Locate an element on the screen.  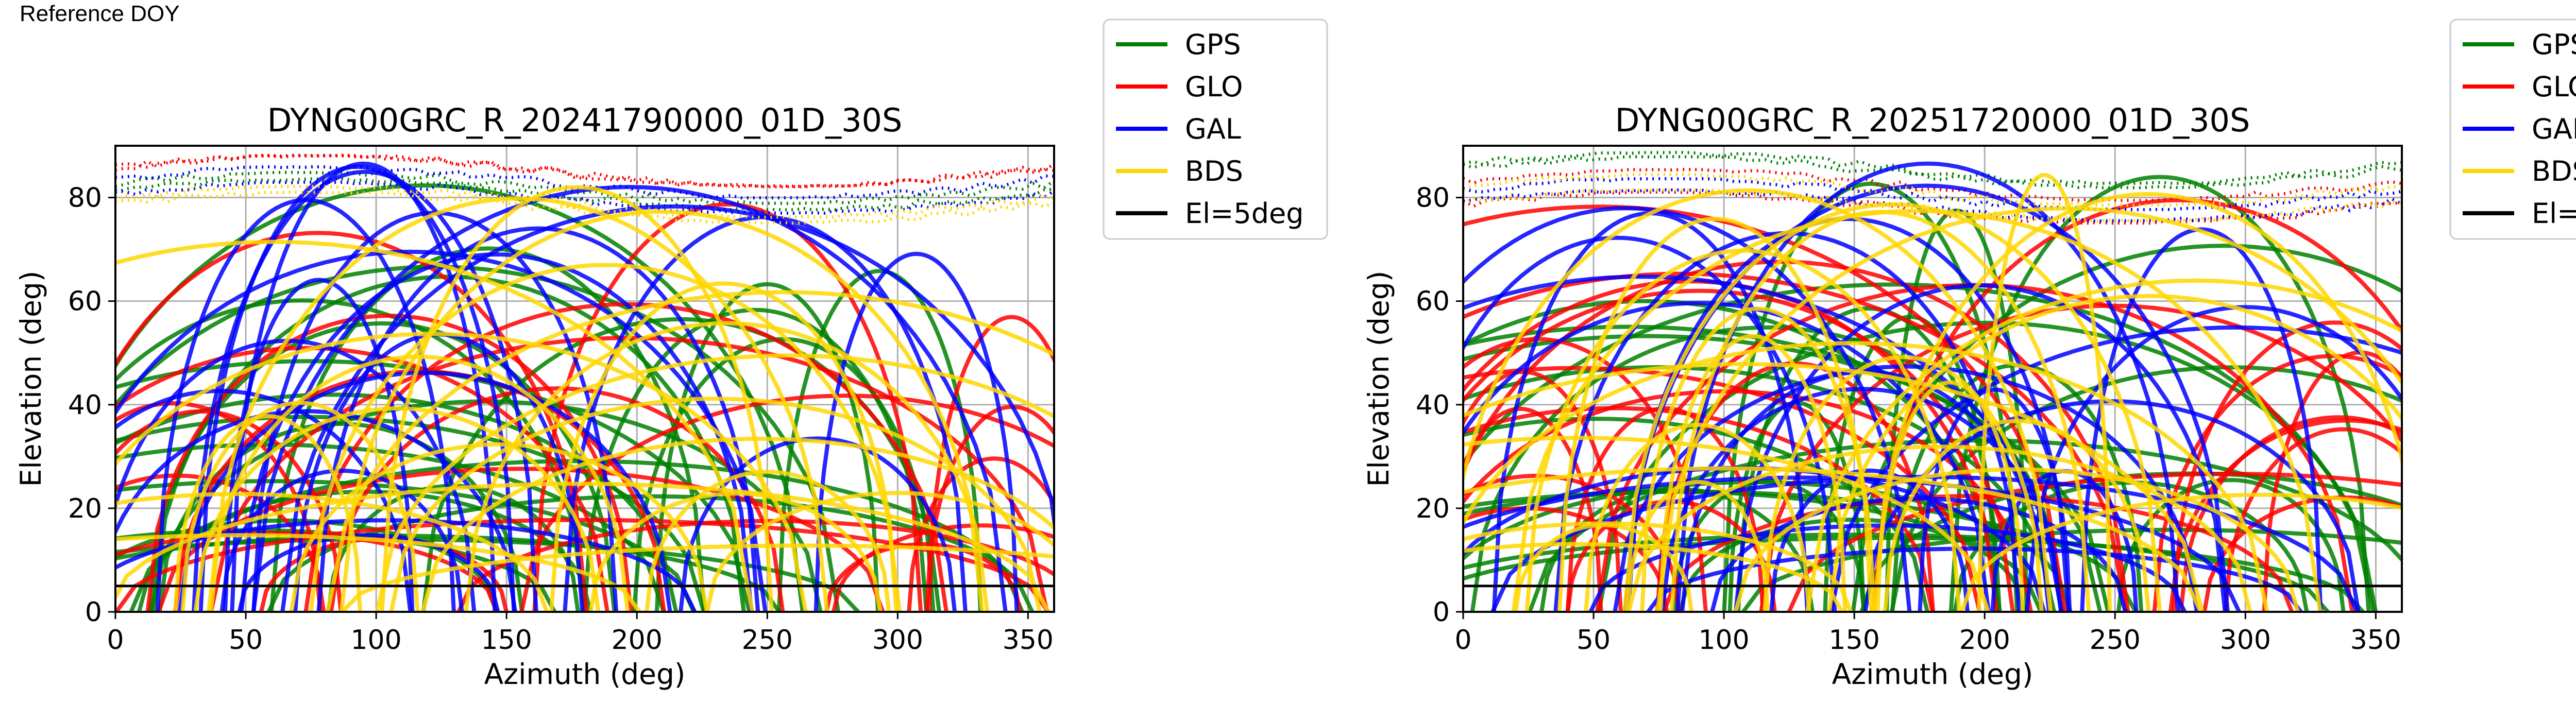
x-tick-label: 50 is located at coordinates (246, 640).